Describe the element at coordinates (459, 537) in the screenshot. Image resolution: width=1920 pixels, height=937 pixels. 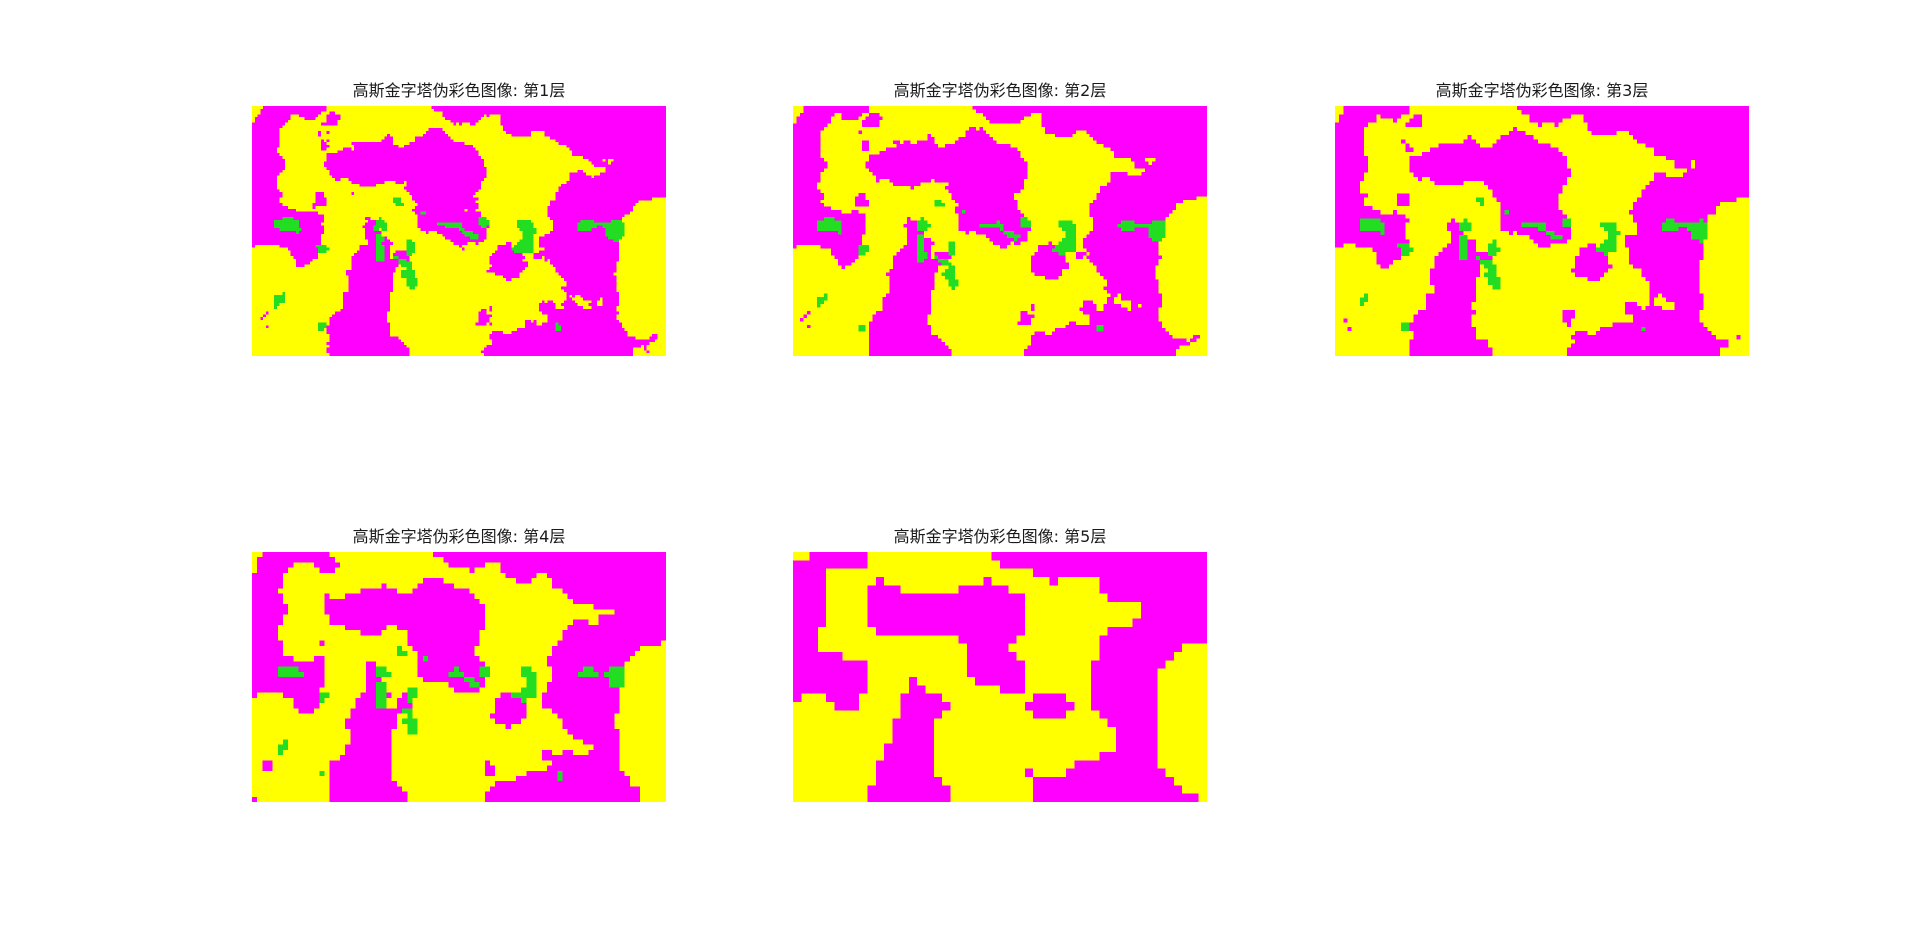
I see `panel-title: 高斯金字塔伪彩色图像: 第4层` at that location.